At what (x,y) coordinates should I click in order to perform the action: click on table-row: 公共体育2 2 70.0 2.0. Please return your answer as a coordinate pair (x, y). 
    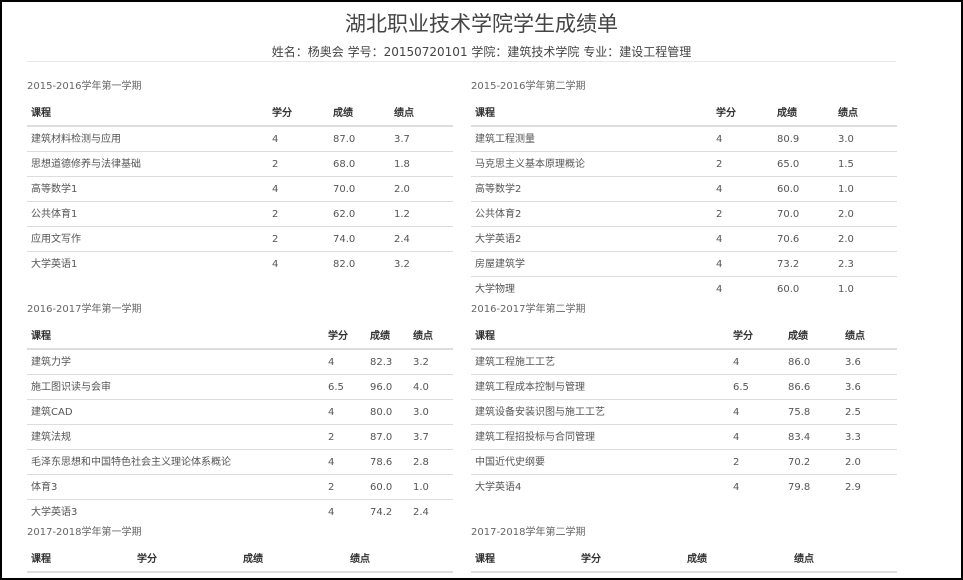
    Looking at the image, I should click on (684, 214).